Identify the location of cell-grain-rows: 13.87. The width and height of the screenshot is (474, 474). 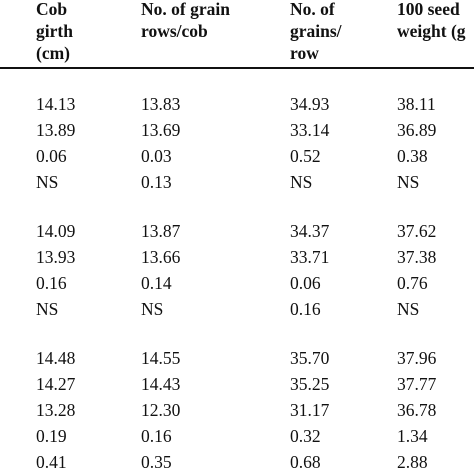
(161, 231).